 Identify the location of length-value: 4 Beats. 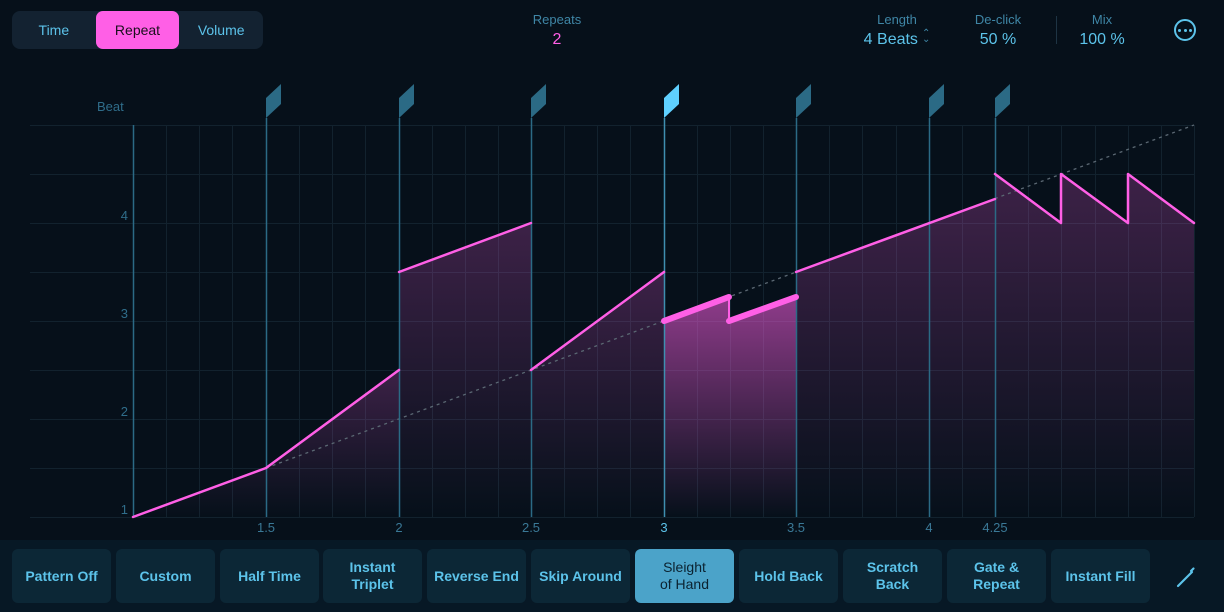
(890, 39).